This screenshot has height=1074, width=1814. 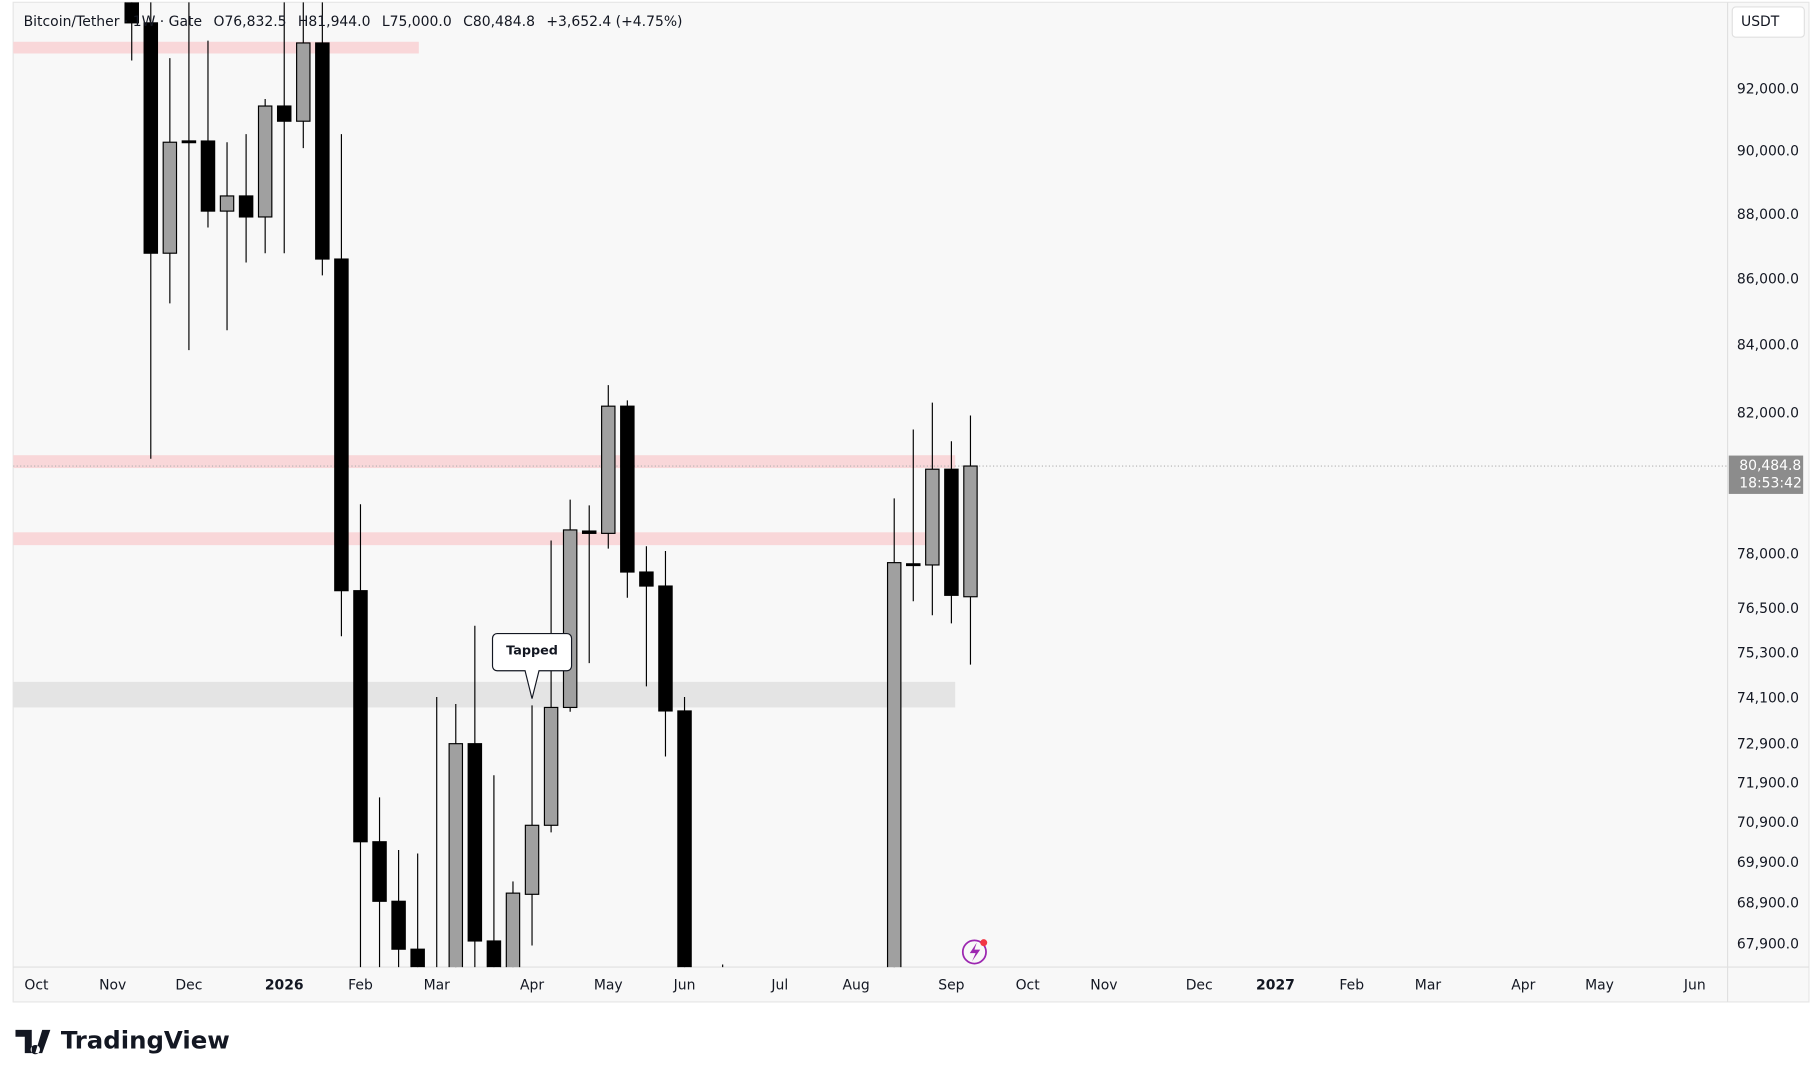 I want to click on x-tick-label: Sep, so click(x=951, y=986).